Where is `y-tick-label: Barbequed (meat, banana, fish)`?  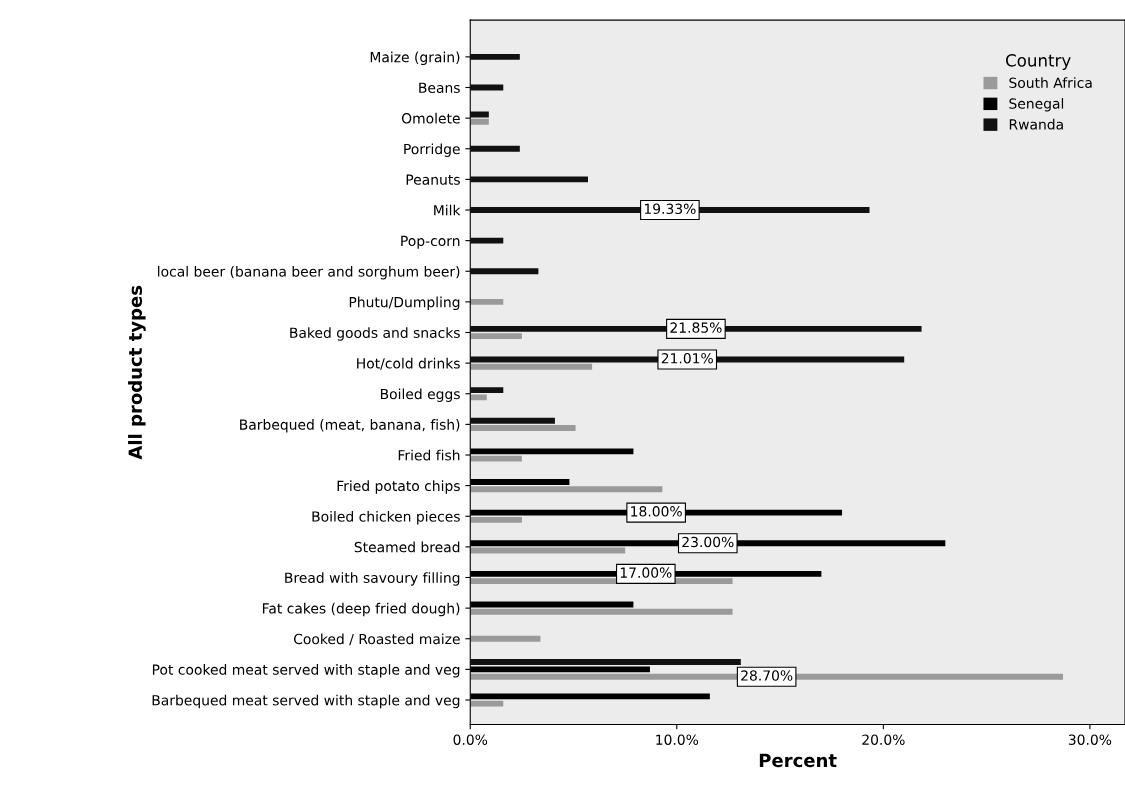
y-tick-label: Barbequed (meat, banana, fish) is located at coordinates (350, 426).